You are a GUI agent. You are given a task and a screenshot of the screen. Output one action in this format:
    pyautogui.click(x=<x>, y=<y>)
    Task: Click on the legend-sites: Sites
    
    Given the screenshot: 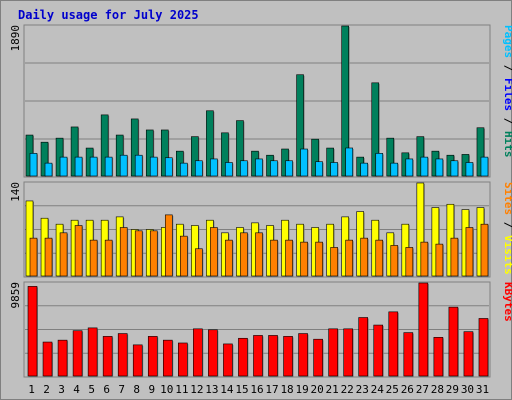 What is the action you would take?
    pyautogui.click(x=507, y=198)
    